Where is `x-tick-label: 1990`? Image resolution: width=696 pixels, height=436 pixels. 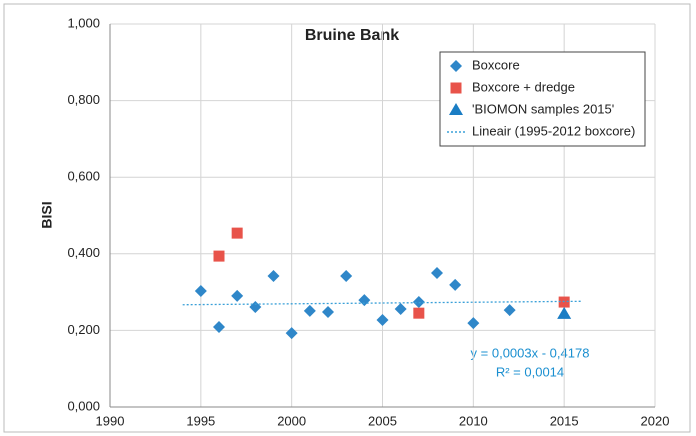
x-tick-label: 1990 is located at coordinates (110, 420).